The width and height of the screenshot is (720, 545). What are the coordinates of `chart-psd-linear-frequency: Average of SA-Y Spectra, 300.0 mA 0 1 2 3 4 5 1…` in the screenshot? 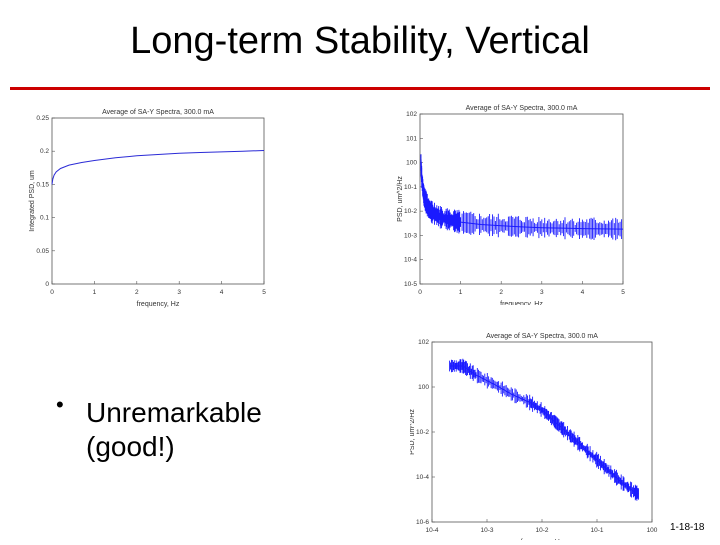 It's located at (513, 204).